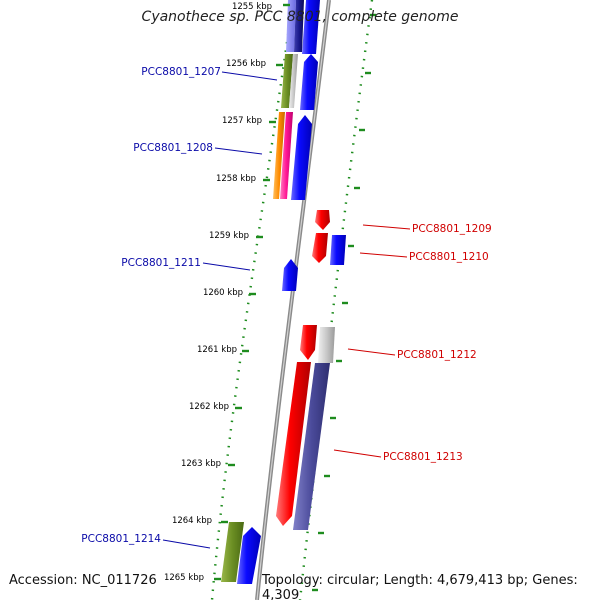 This screenshot has width=600, height=600. What do you see at coordinates (311, 446) in the screenshot?
I see `gene-feature-1213-slate` at bounding box center [311, 446].